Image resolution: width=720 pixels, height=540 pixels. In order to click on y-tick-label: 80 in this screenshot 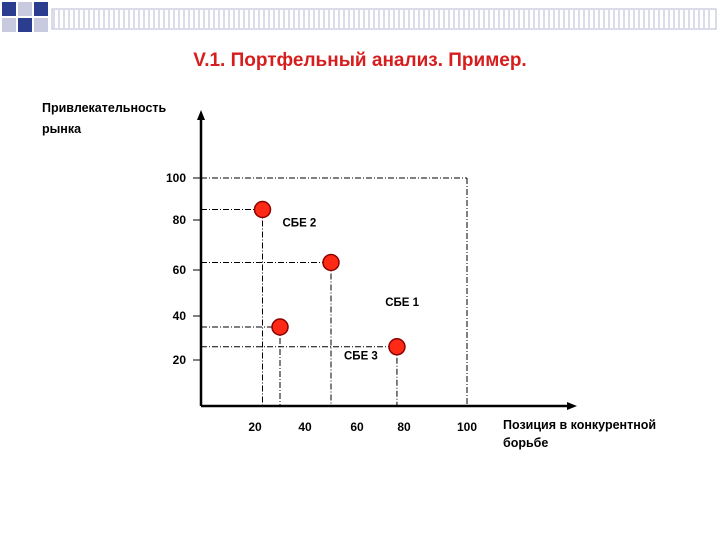, I will do `click(180, 220)`.